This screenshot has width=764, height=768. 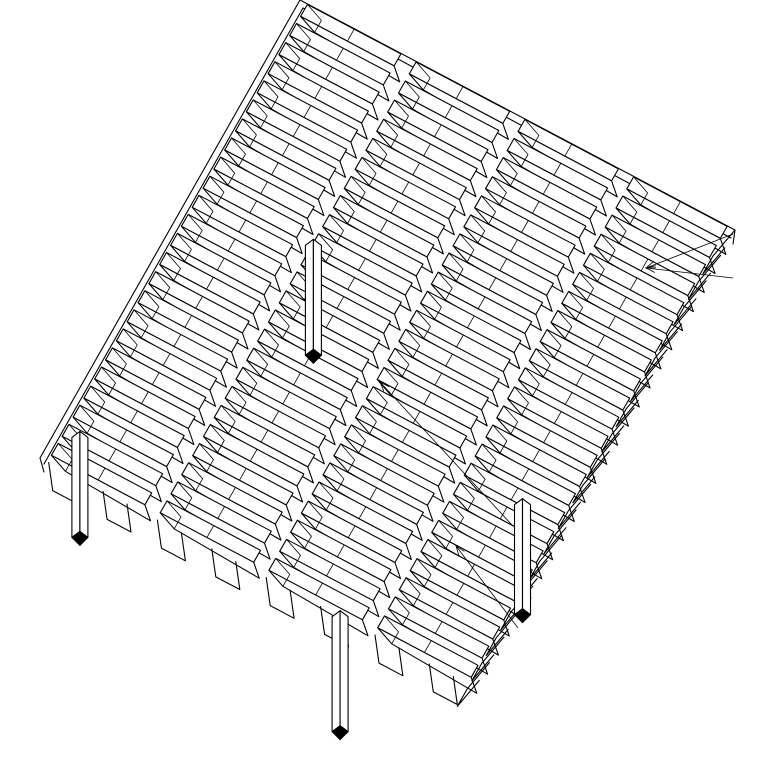 What do you see at coordinates (384, 386) in the screenshot?
I see `arrow-head` at bounding box center [384, 386].